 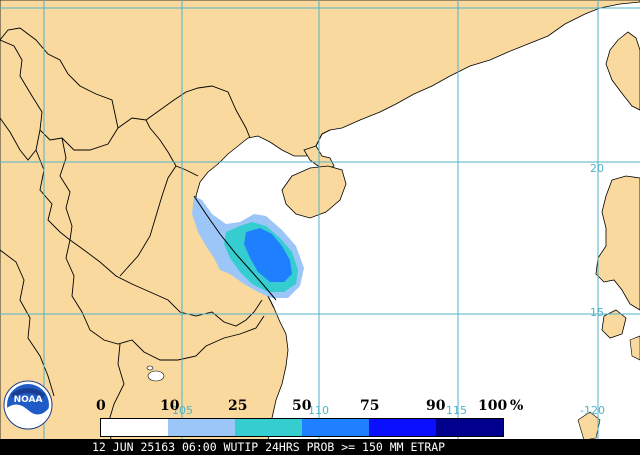 I want to click on probability-contours, so click(x=248, y=247).